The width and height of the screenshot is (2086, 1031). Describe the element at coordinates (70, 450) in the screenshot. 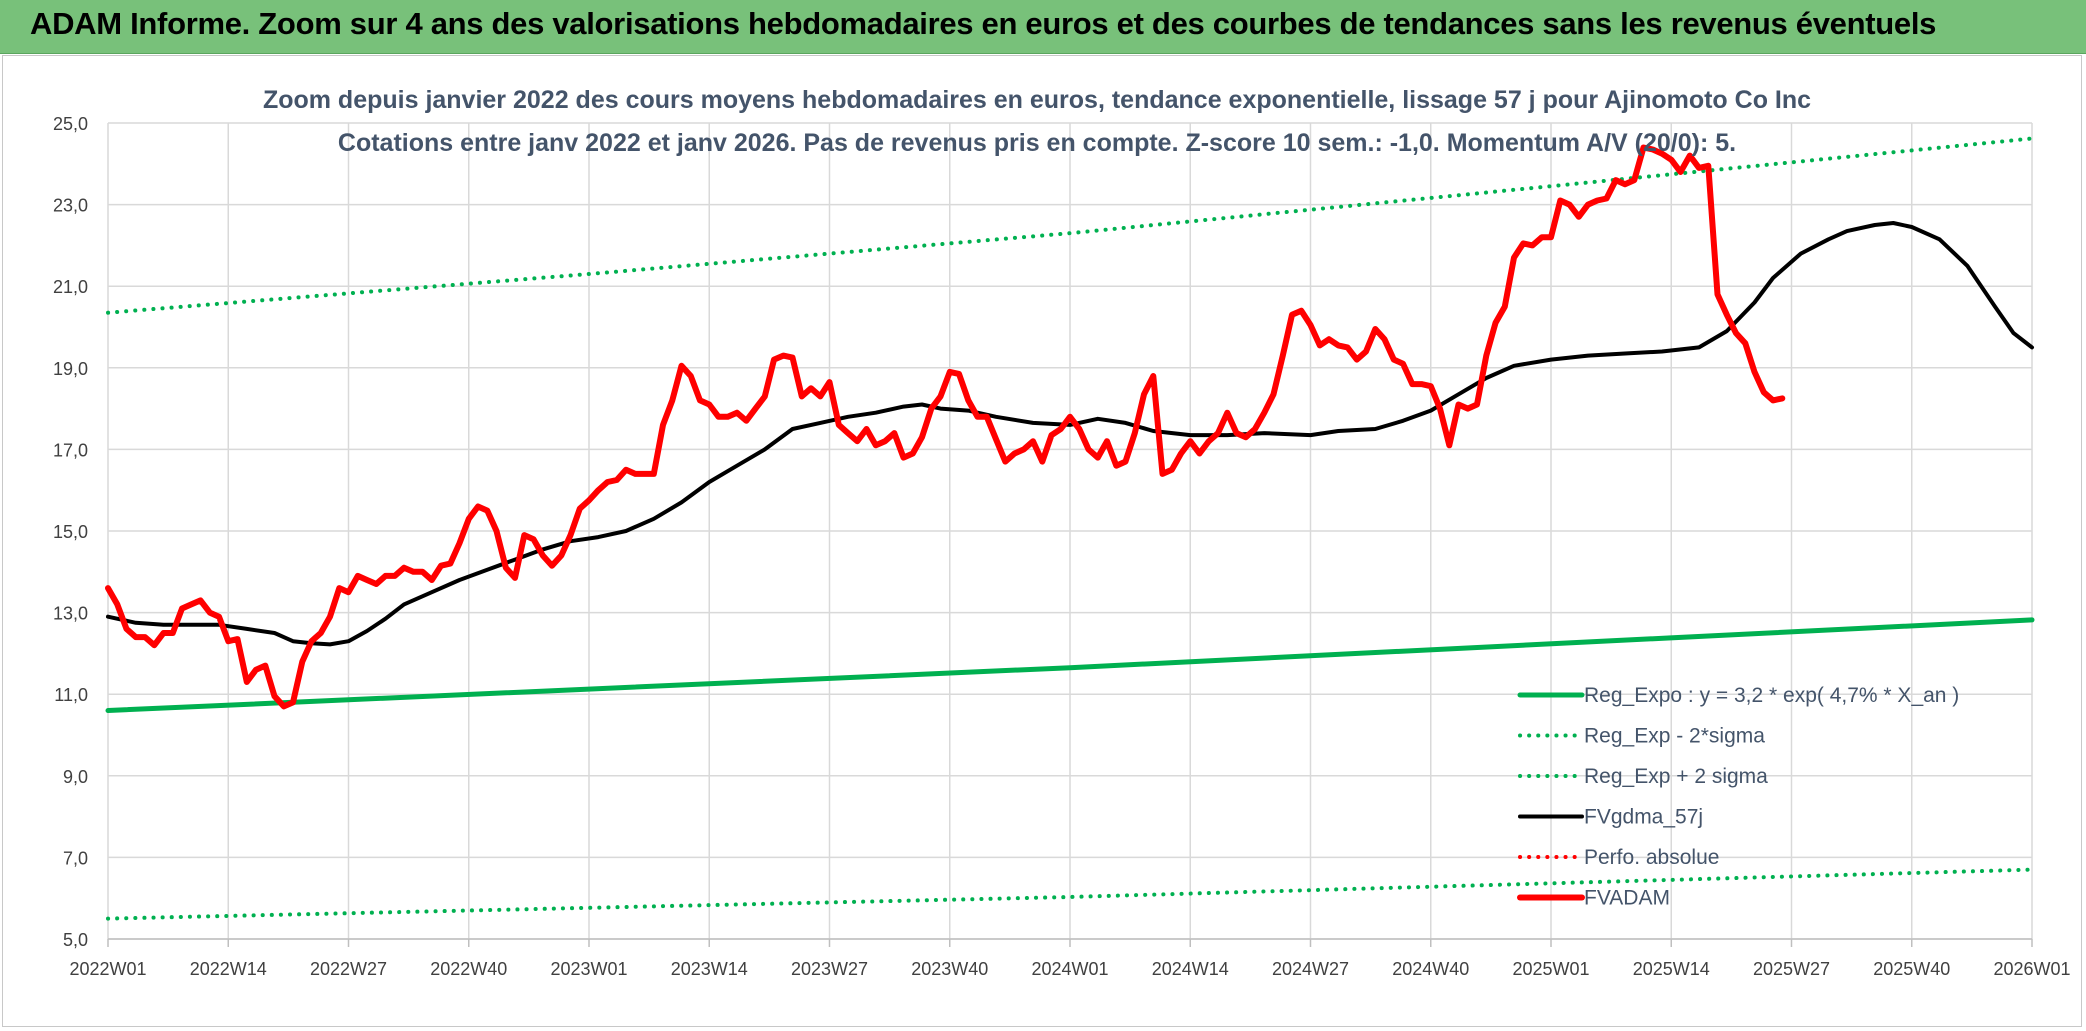

I see `y-tick-label: 17,0` at that location.